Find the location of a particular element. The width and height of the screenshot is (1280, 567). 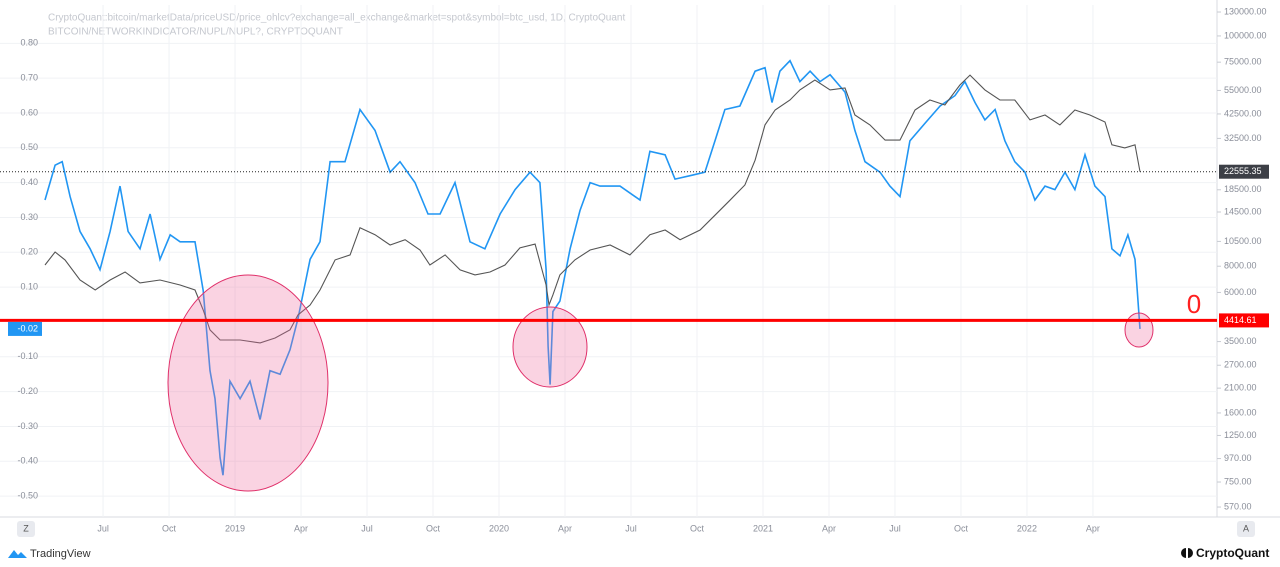

y2-tick-label: 55000.00 is located at coordinates (1243, 90).